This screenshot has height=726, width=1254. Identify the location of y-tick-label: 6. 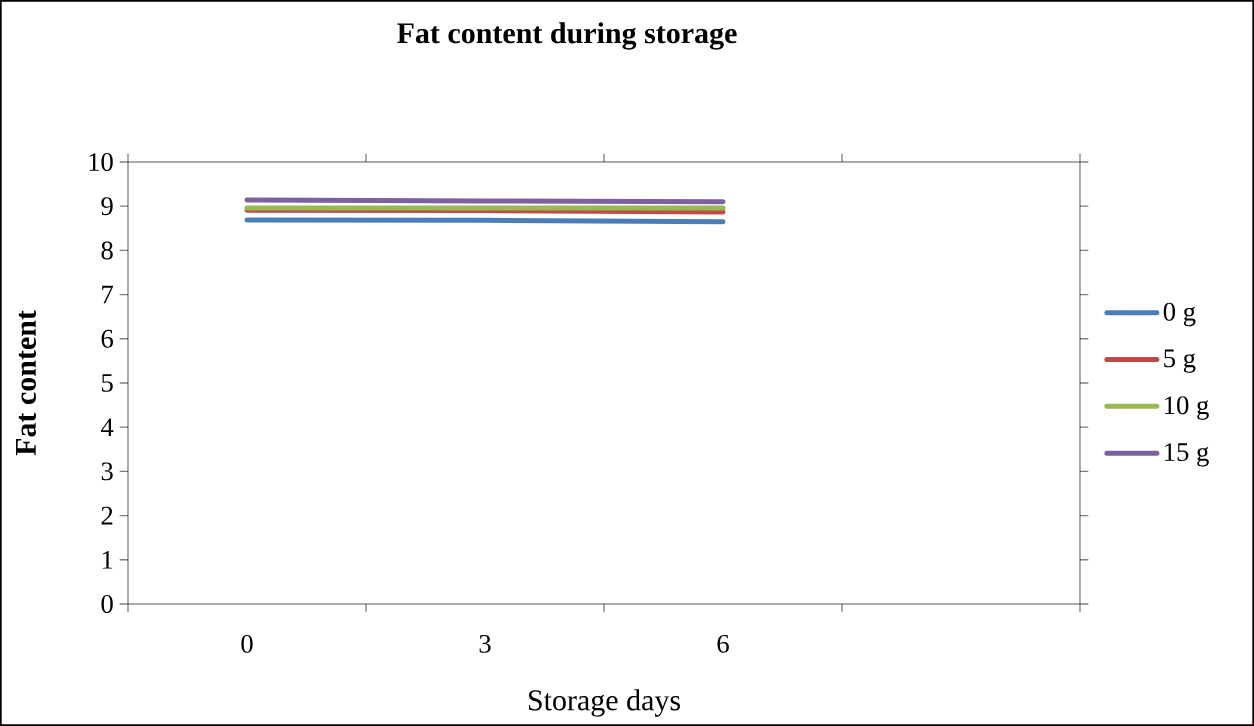
(107, 338).